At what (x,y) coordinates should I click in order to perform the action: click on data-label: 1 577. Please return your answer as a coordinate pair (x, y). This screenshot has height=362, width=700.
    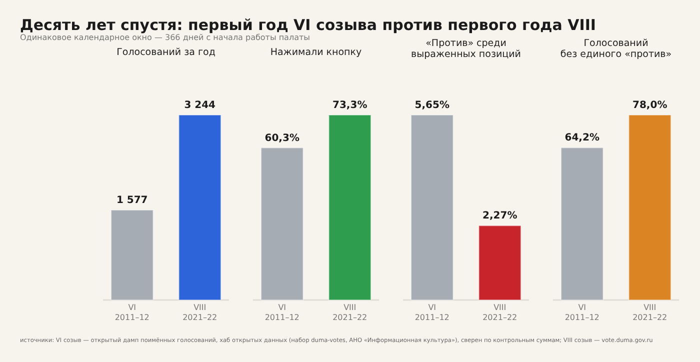
    Looking at the image, I should click on (132, 200).